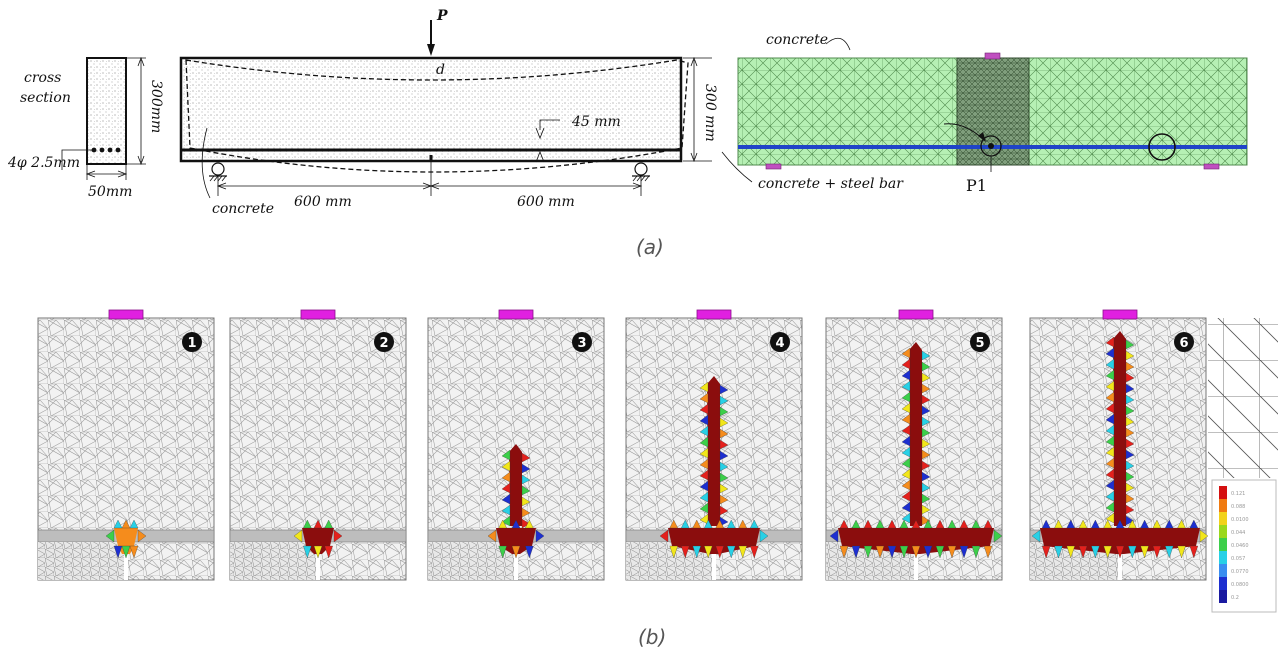  Describe the element at coordinates (218, 172) in the screenshot. I see `left-support` at that location.